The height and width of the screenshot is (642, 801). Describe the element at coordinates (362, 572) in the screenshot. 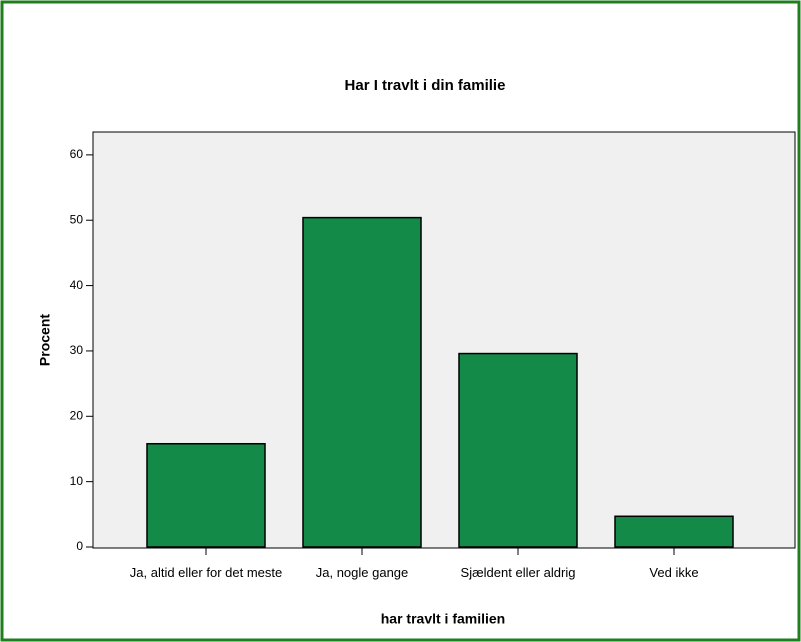

I see `x-tick-label: Ja, nogle gange` at that location.